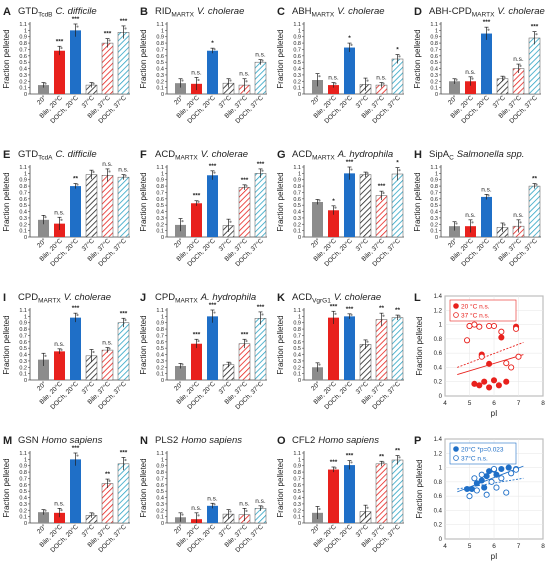  Describe the element at coordinates (297, 492) in the screenshot. I see `y-tick-label: 0.5` at that location.